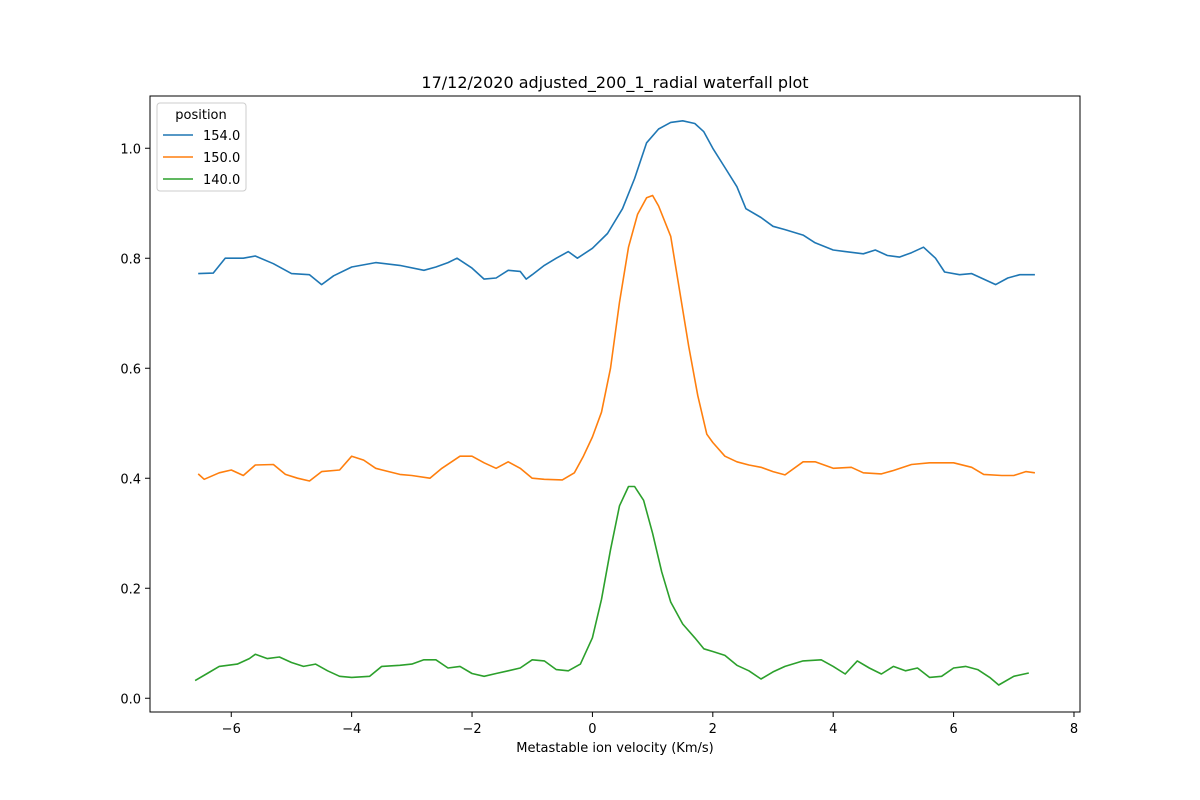  I want to click on legend-label: 140.0, so click(221, 180).